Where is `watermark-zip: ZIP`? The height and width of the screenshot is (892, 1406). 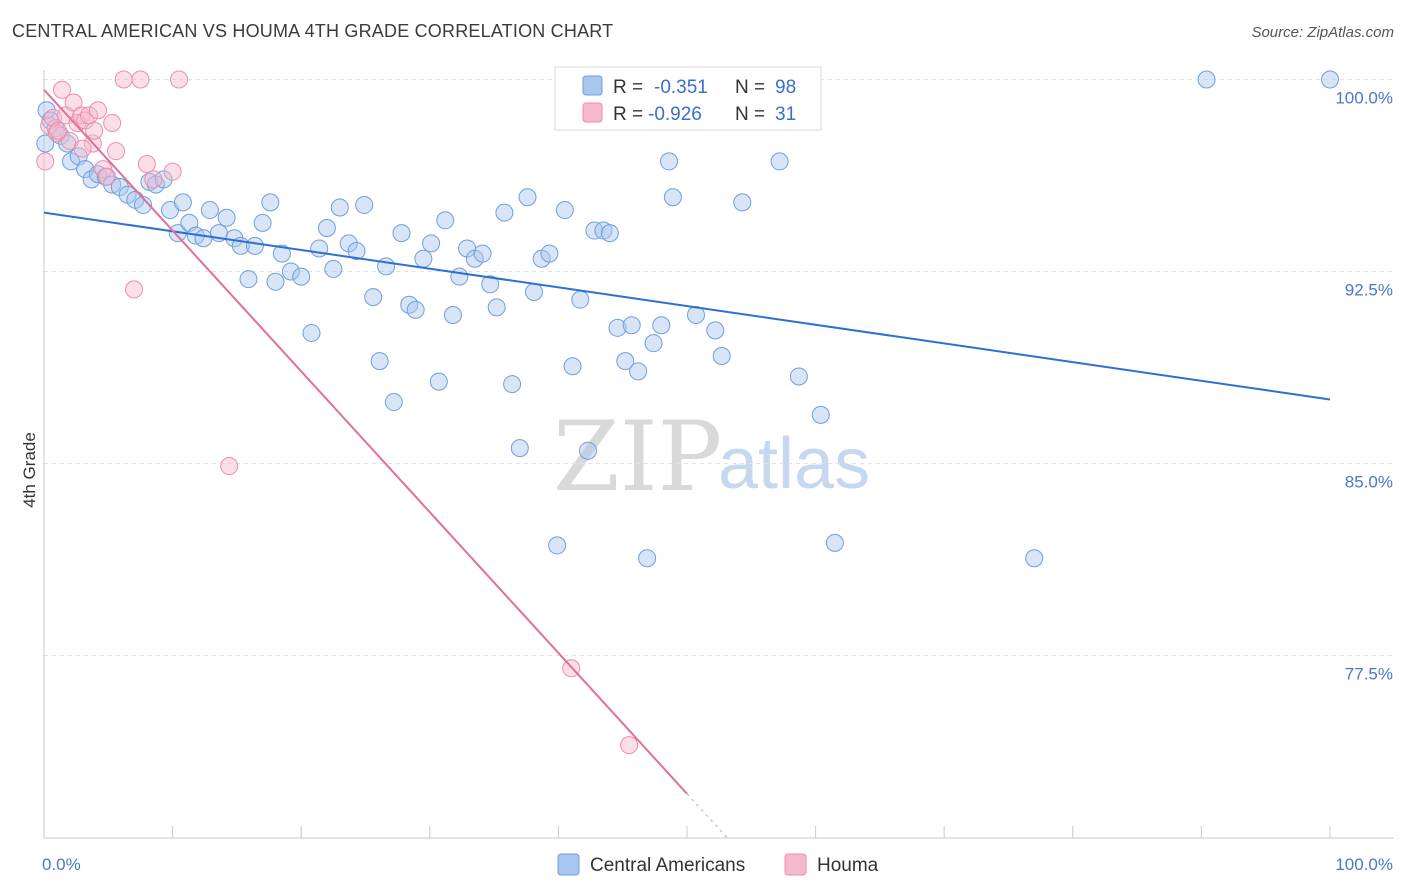 watermark-zip: ZIP is located at coordinates (637, 457).